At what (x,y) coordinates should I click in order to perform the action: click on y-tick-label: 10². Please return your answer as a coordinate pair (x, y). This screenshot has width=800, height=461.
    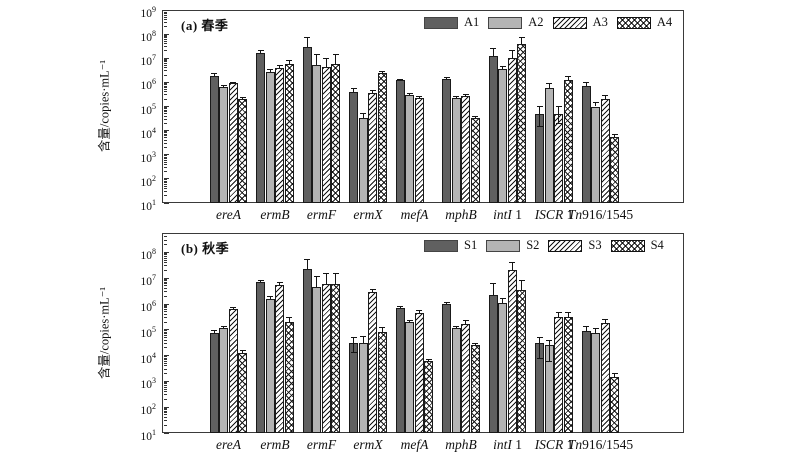
    Looking at the image, I should click on (148, 410).